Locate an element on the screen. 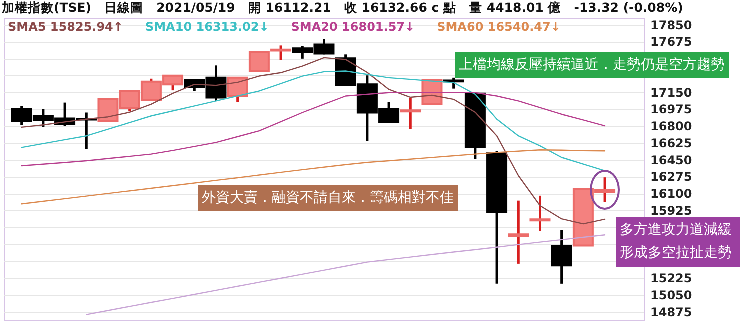 The width and height of the screenshot is (740, 323). text: SMA10 16313.02↓ is located at coordinates (207, 27).